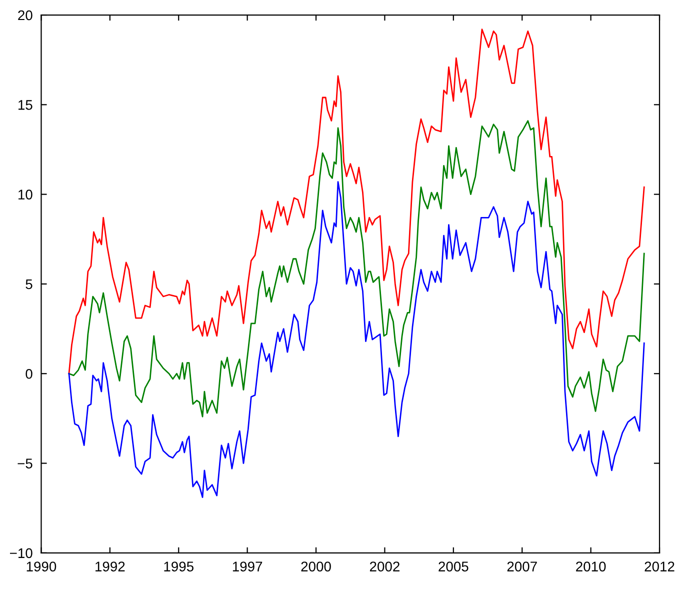 Image resolution: width=687 pixels, height=601 pixels. What do you see at coordinates (110, 567) in the screenshot?
I see `x-tick-label: 1992` at bounding box center [110, 567].